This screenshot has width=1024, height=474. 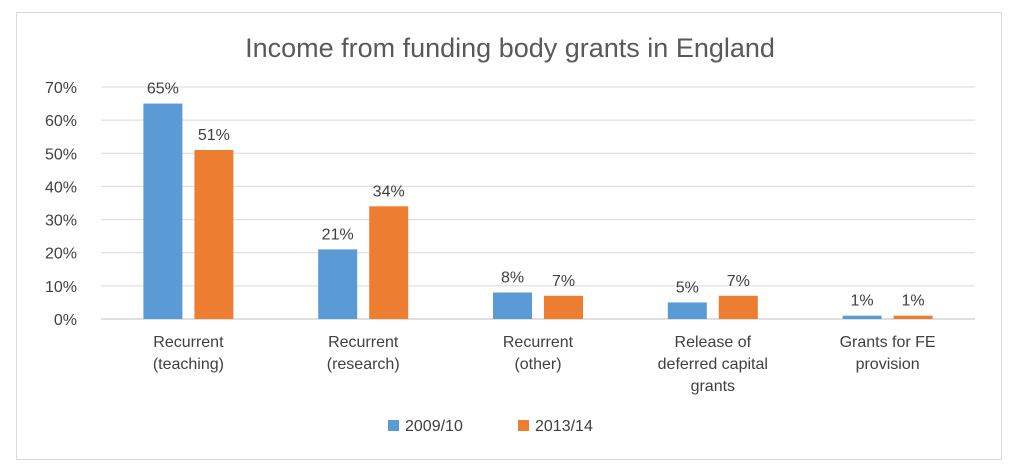 I want to click on category-label: (teaching), so click(x=188, y=364).